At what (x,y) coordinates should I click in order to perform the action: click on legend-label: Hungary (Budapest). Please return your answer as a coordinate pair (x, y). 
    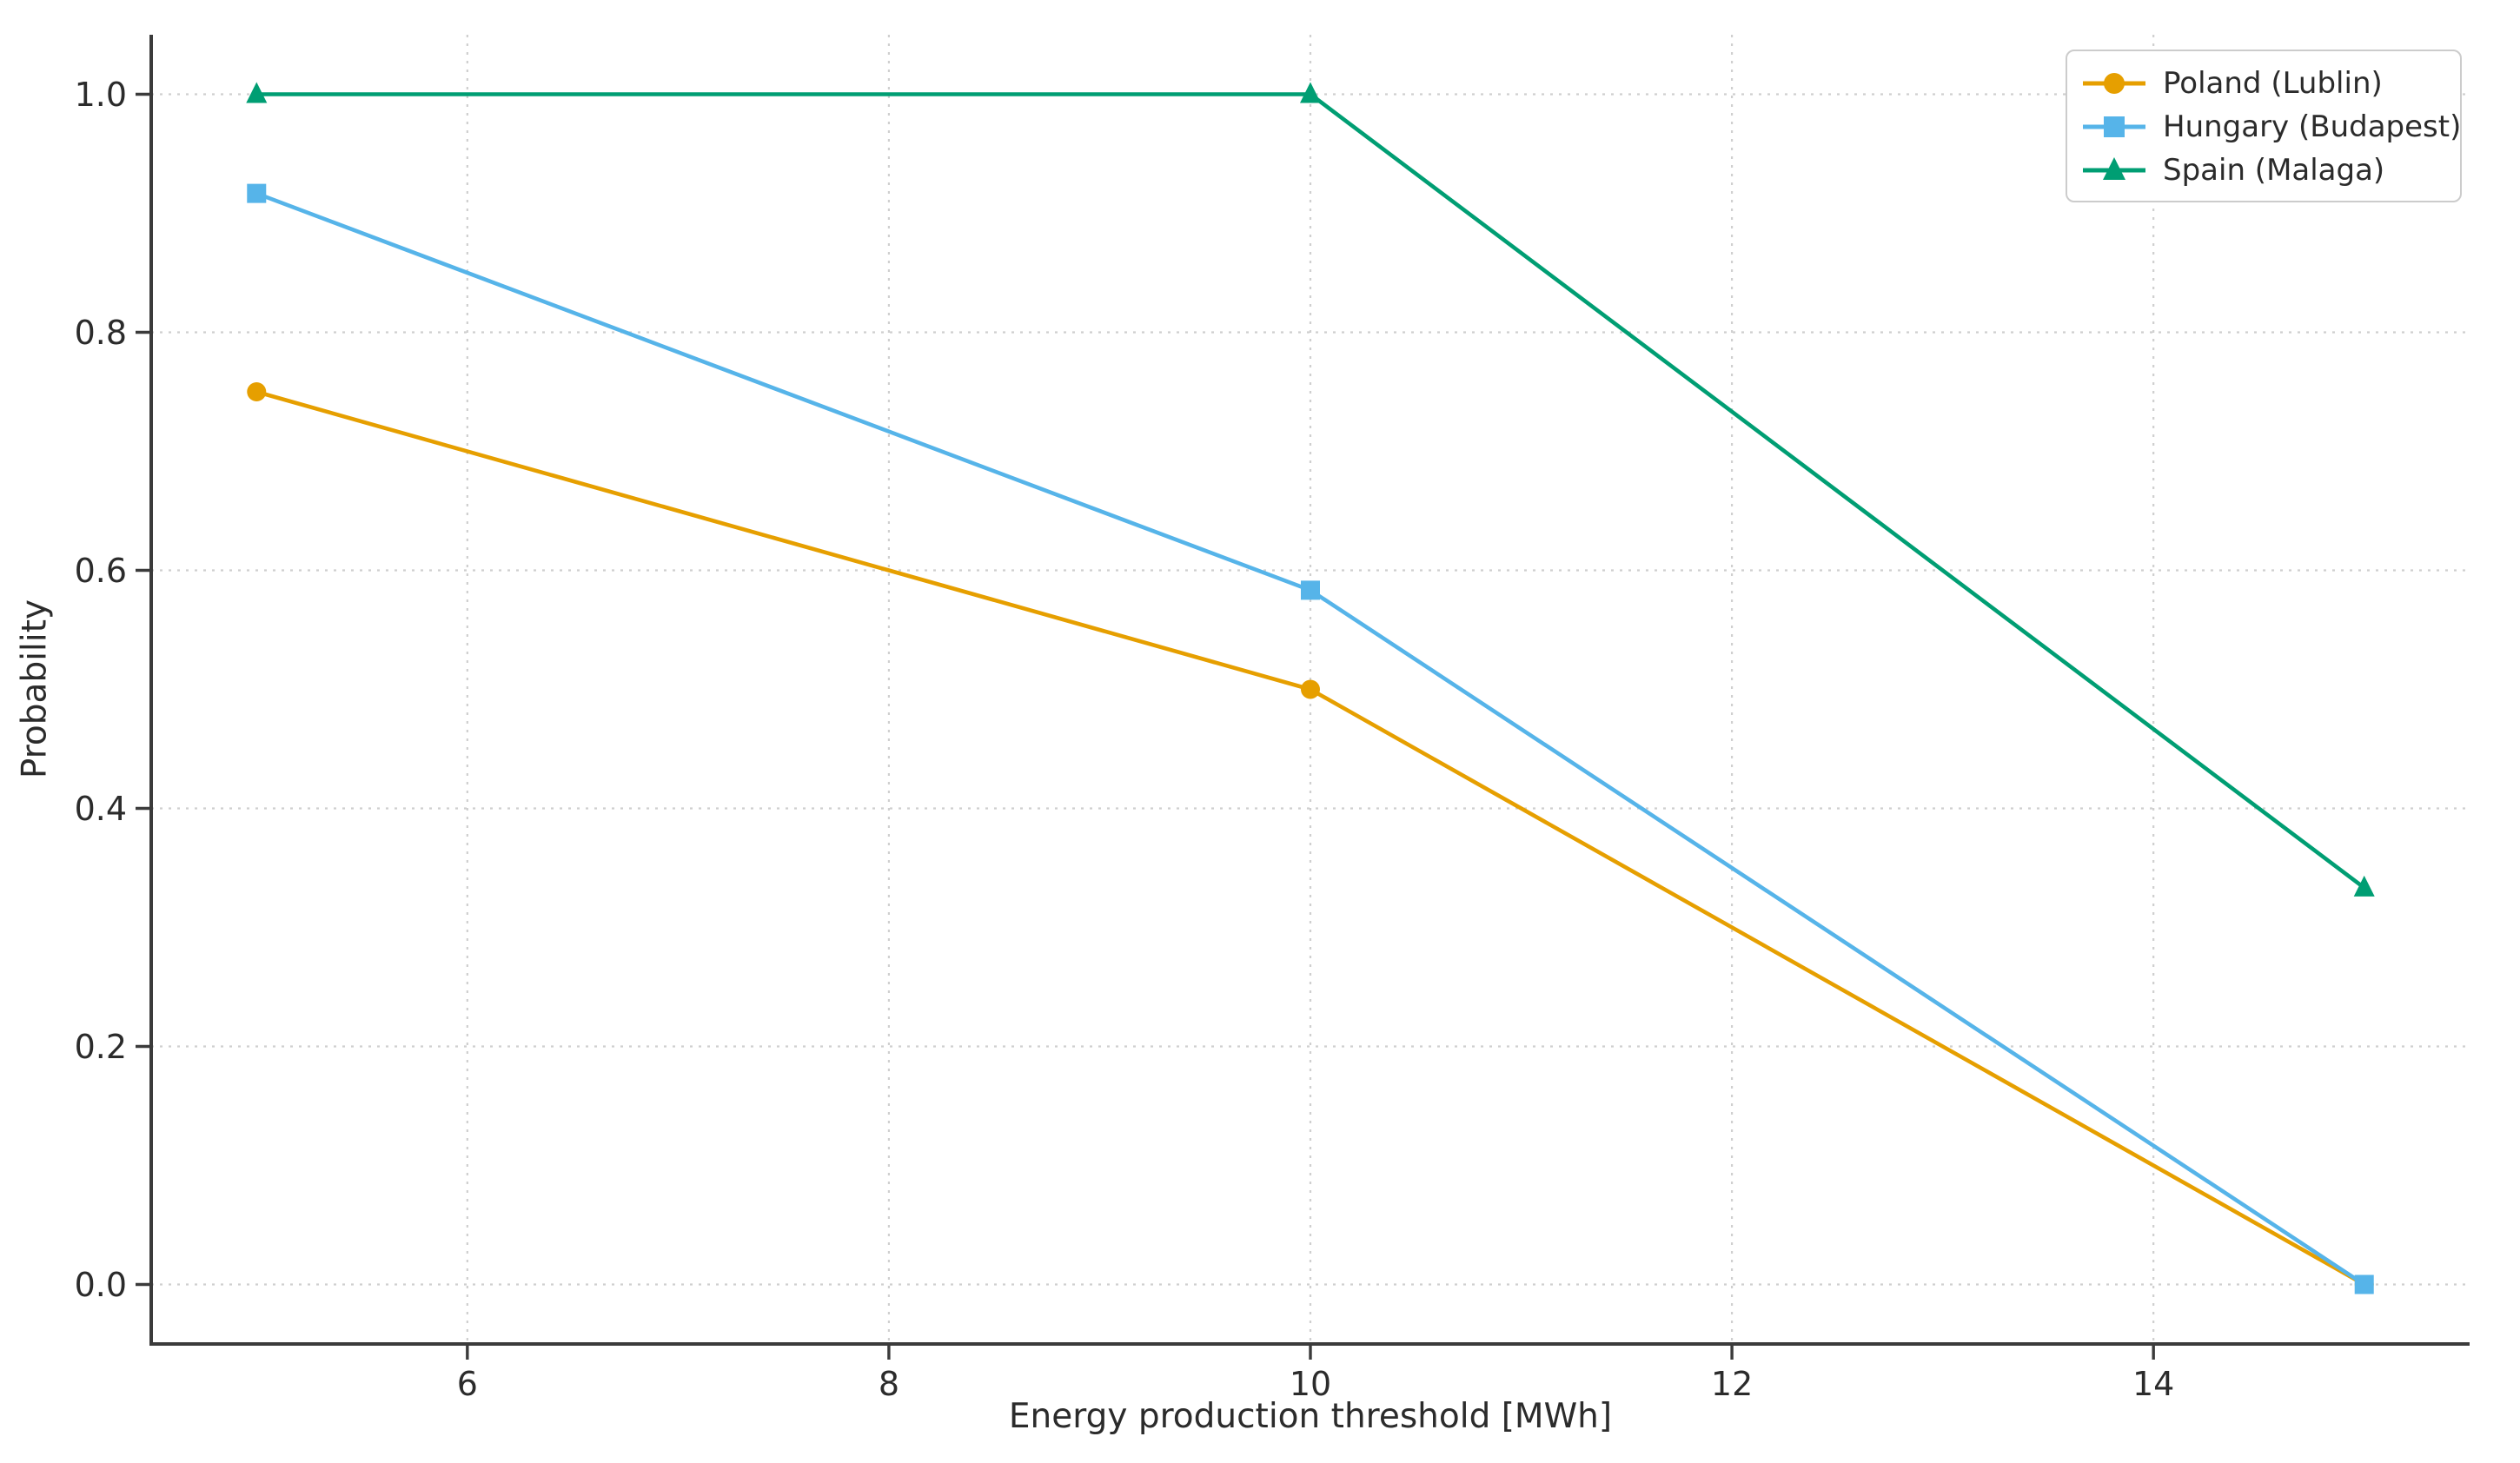
    Looking at the image, I should click on (2312, 126).